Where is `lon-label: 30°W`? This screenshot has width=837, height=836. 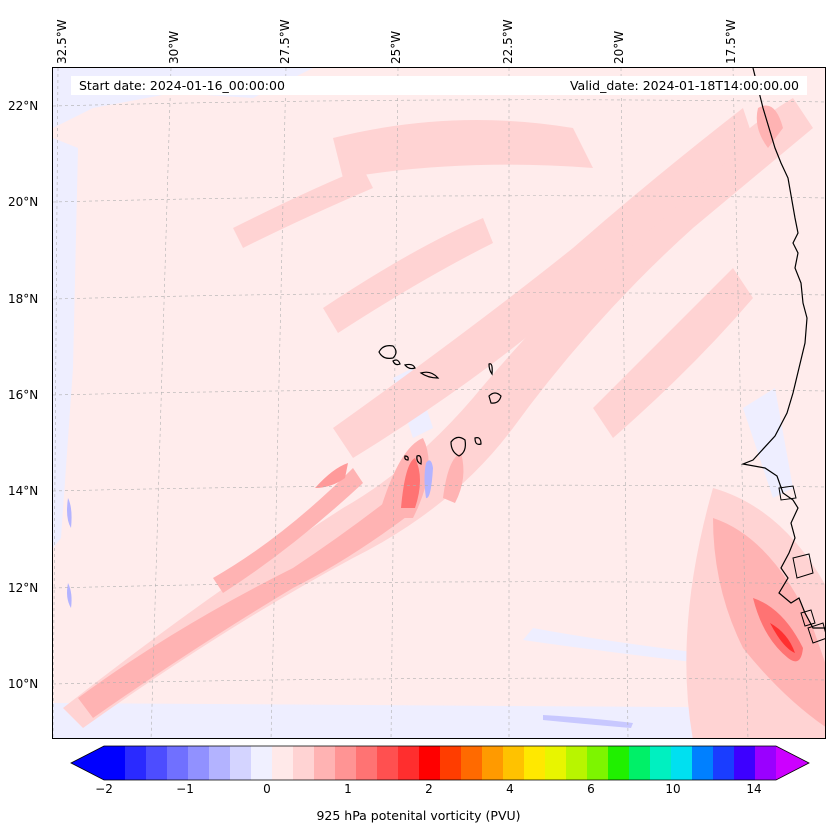 lon-label: 30°W is located at coordinates (174, 47).